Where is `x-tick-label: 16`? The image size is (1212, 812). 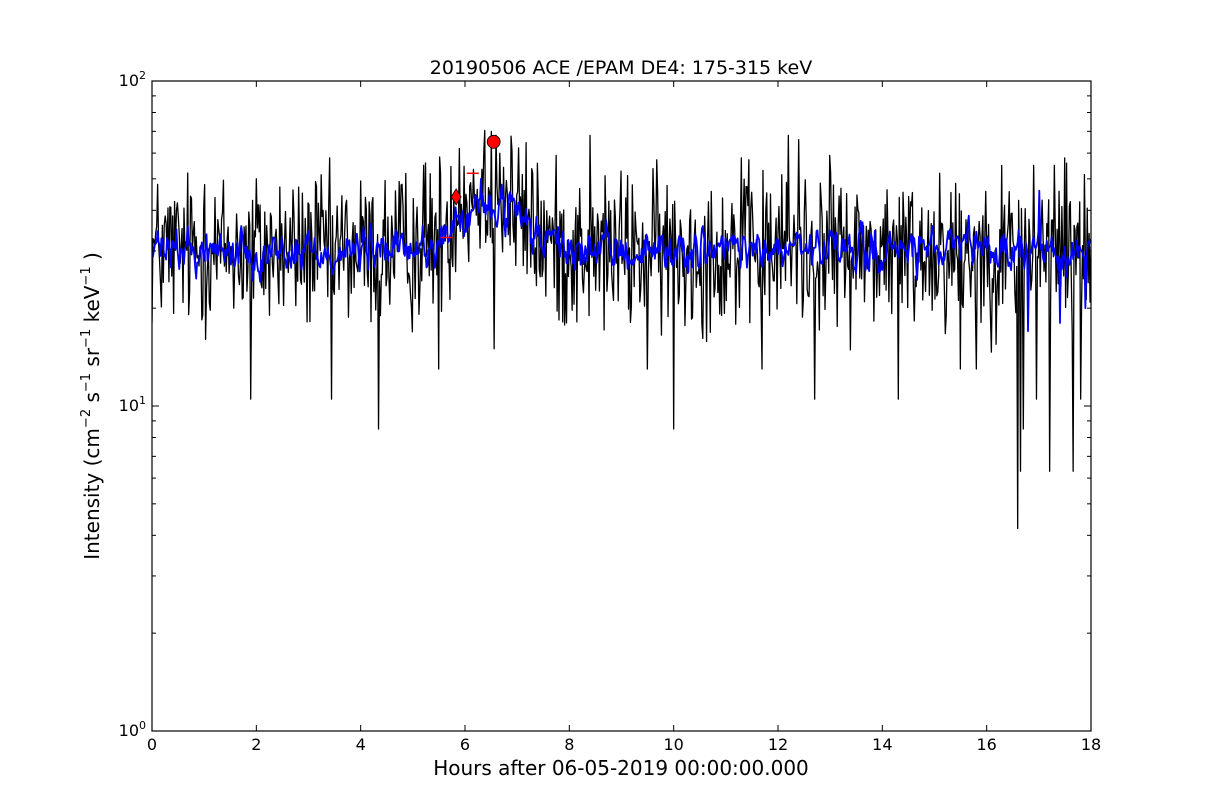 x-tick-label: 16 is located at coordinates (986, 744).